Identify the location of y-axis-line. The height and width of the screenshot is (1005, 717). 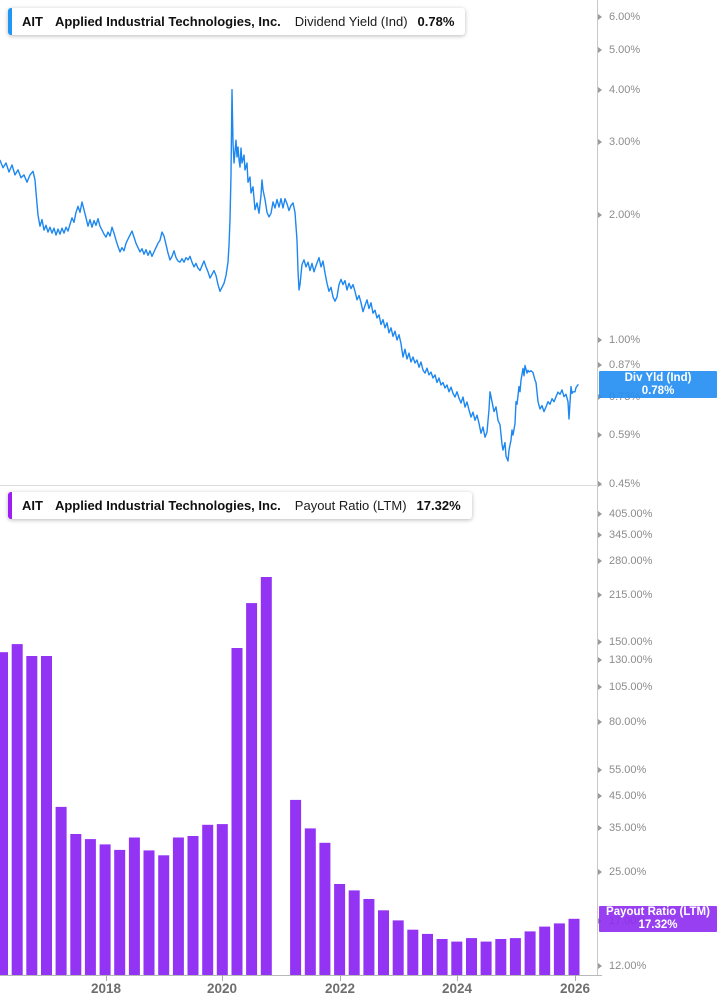
(597, 487).